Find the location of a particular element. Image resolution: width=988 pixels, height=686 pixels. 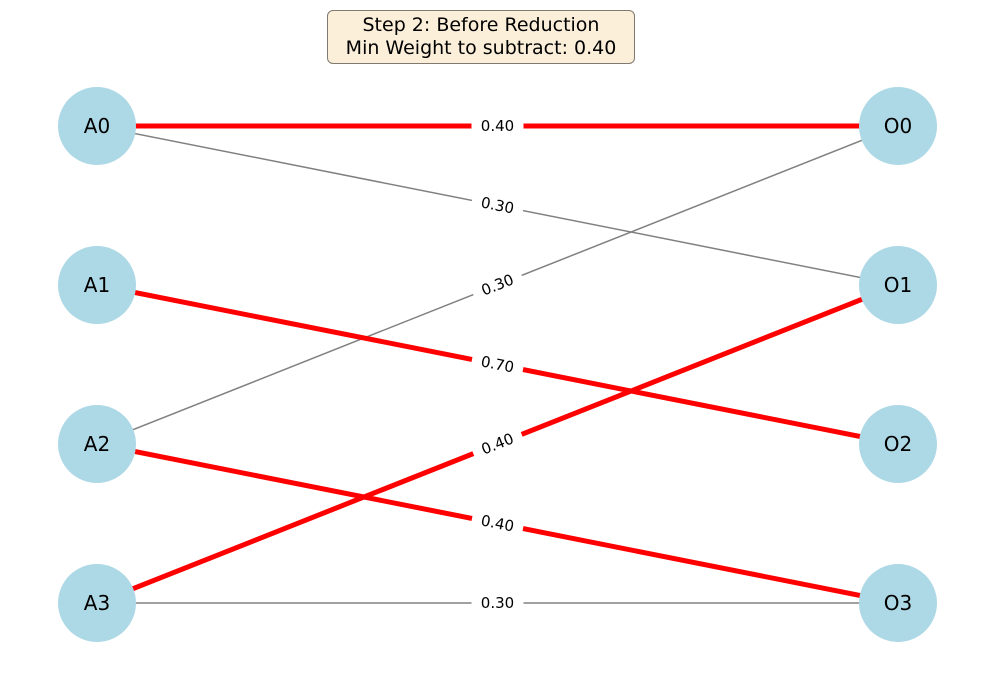

node-label: O3 is located at coordinates (898, 603).